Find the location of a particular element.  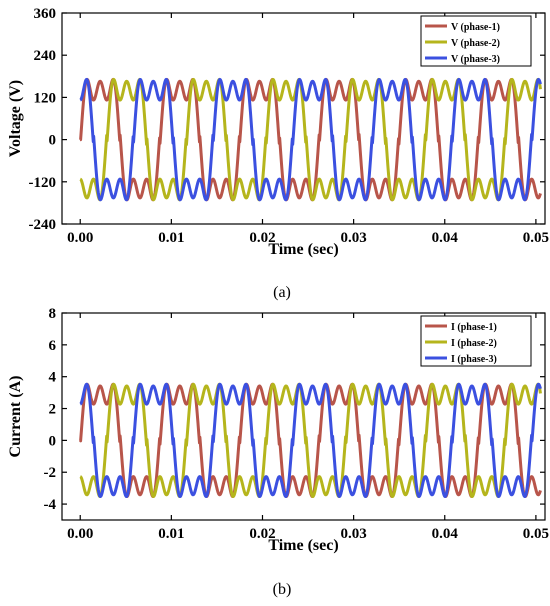

caption-a: (a) is located at coordinates (282, 292).